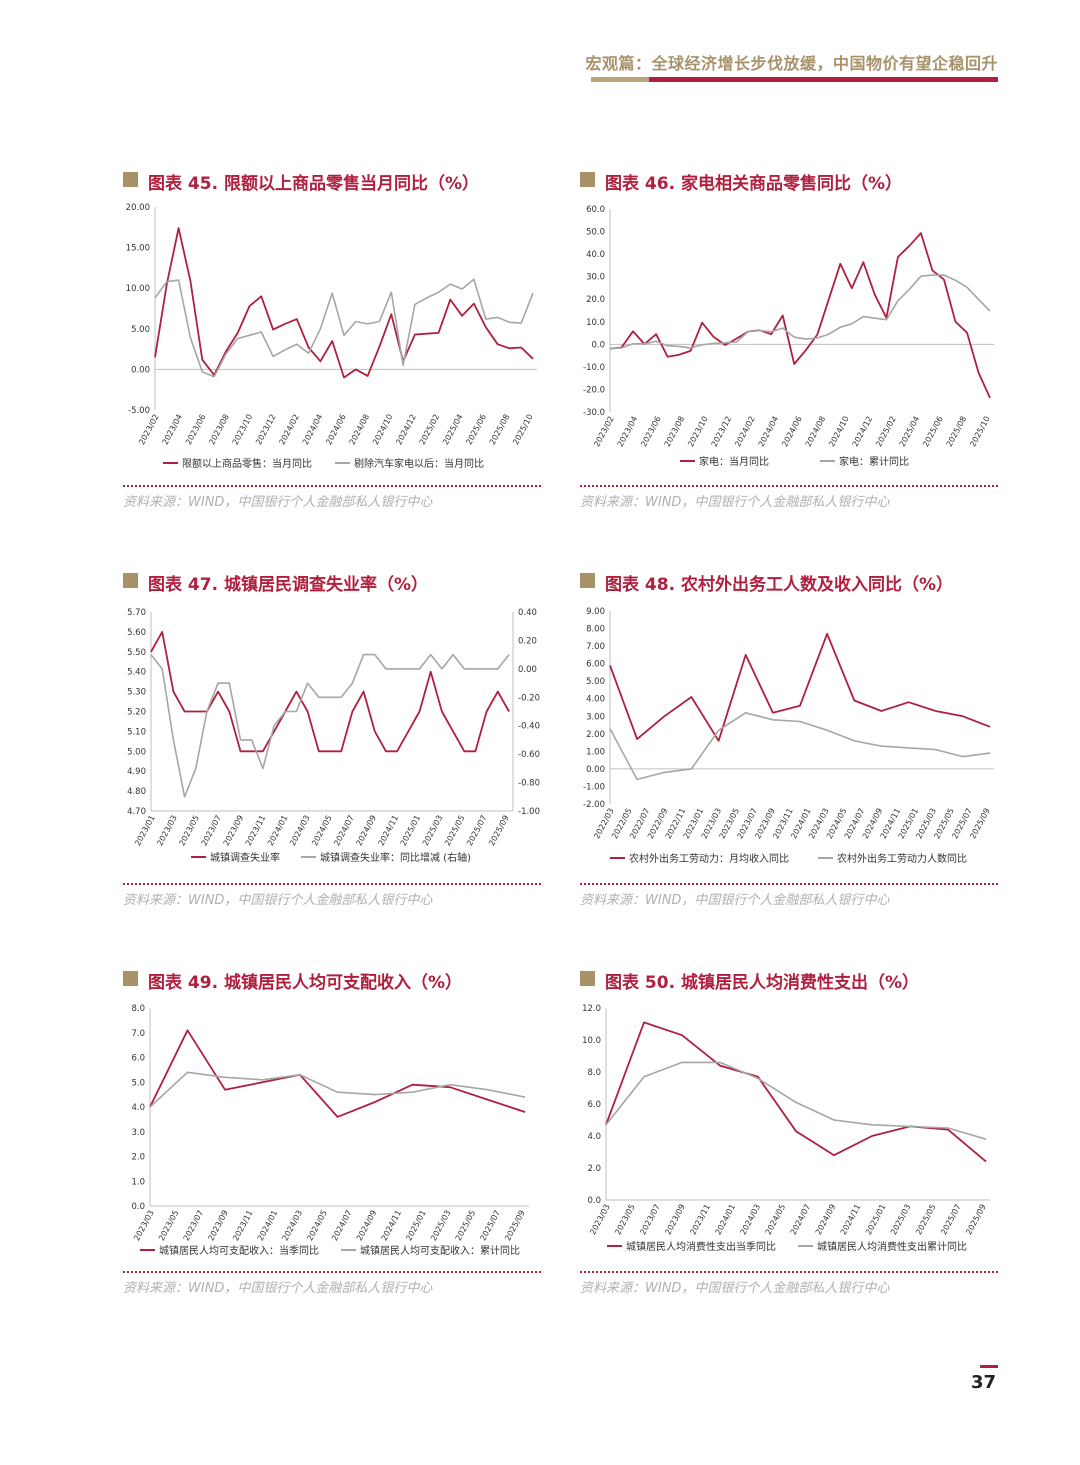 This screenshot has height=1465, width=1080. What do you see at coordinates (395, 857) in the screenshot?
I see `legend-label: 城镇调查失业率：同比增减 (右轴)` at bounding box center [395, 857].